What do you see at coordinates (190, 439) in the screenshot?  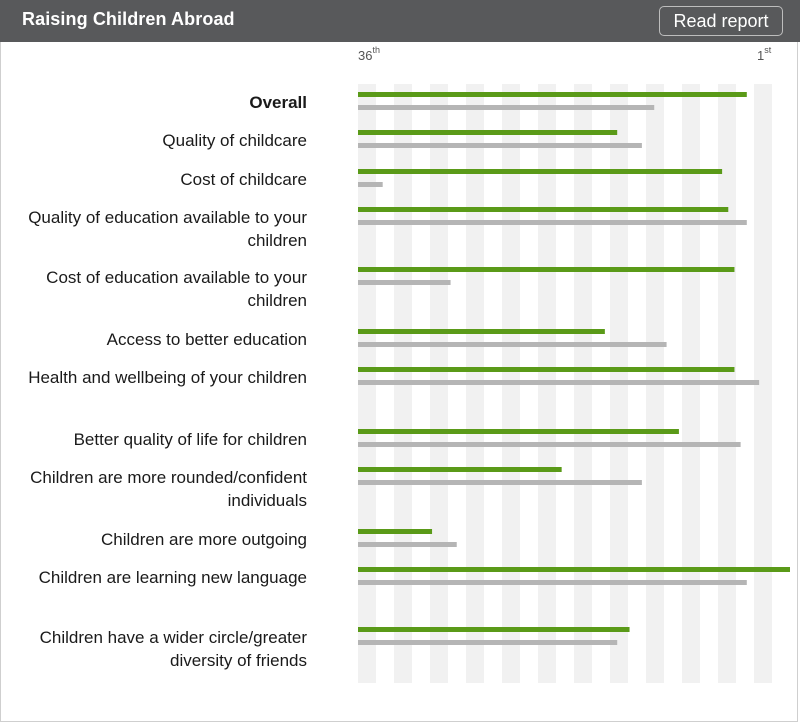 I see `category-label: Better quality of life for children` at bounding box center [190, 439].